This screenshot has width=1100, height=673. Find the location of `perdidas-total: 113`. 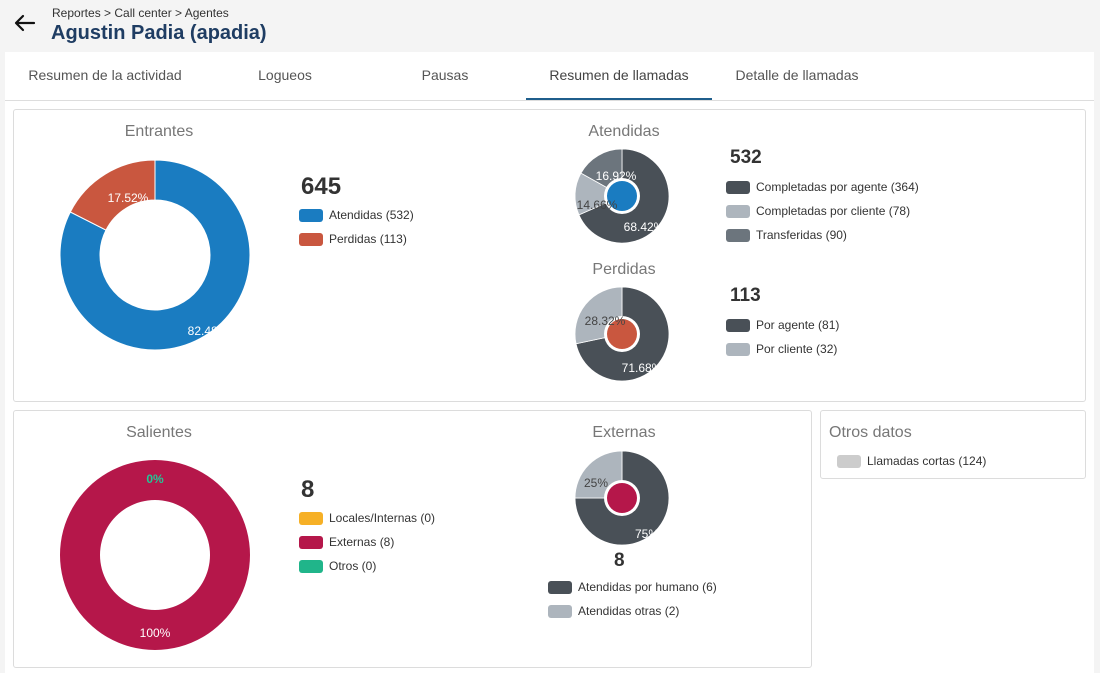

perdidas-total: 113 is located at coordinates (745, 295).